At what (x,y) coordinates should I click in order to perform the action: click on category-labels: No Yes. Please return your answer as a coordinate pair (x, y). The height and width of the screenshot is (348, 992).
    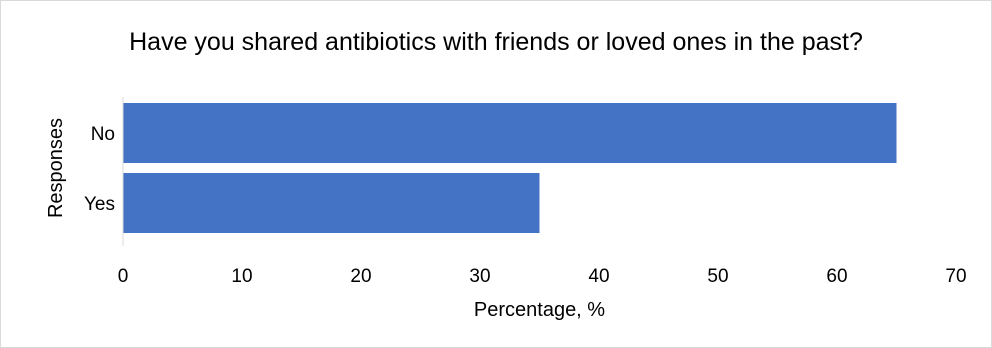
    Looking at the image, I should click on (99, 169).